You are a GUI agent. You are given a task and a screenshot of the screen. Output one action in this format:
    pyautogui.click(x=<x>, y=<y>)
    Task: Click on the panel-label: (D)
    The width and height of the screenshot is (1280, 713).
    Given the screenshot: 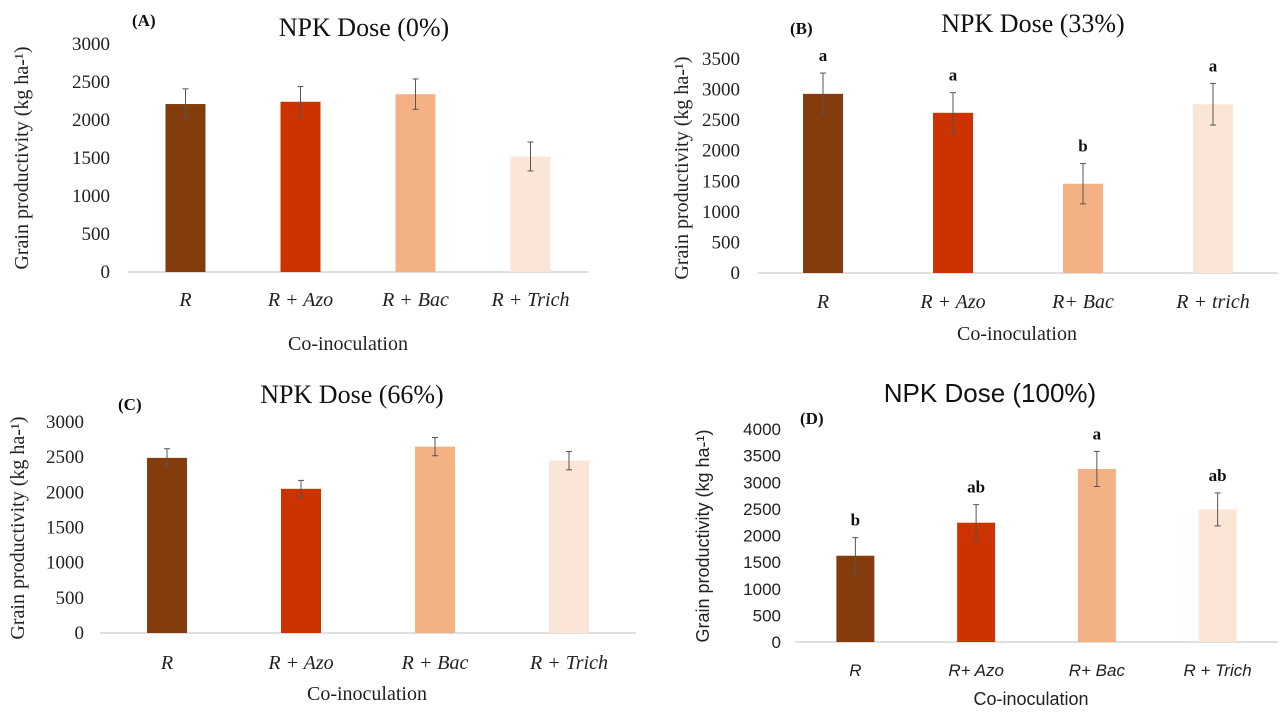 What is the action you would take?
    pyautogui.click(x=812, y=418)
    